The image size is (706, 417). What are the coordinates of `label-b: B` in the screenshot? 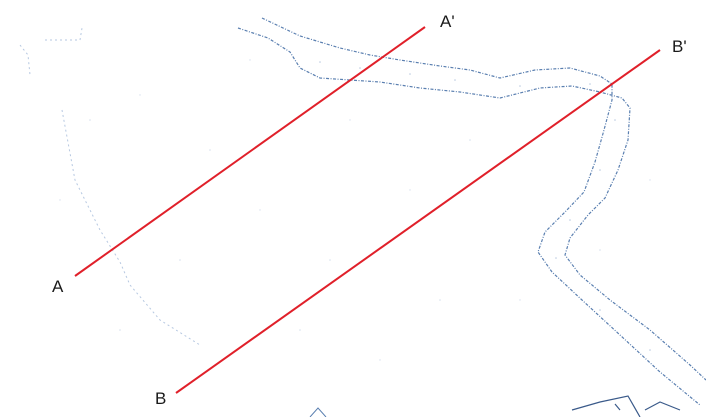 It's located at (160, 398).